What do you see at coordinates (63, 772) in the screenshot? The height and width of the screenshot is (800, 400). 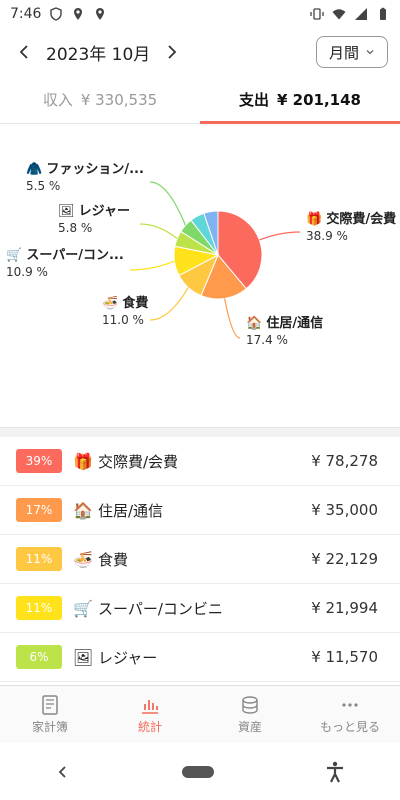 I see `back-icon` at bounding box center [63, 772].